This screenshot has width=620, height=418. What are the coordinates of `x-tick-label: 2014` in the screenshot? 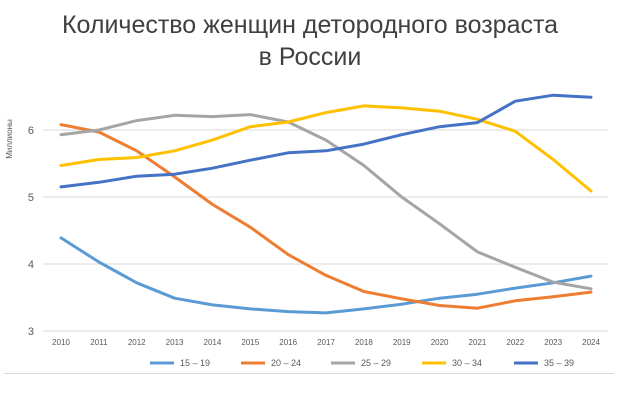 It's located at (213, 342).